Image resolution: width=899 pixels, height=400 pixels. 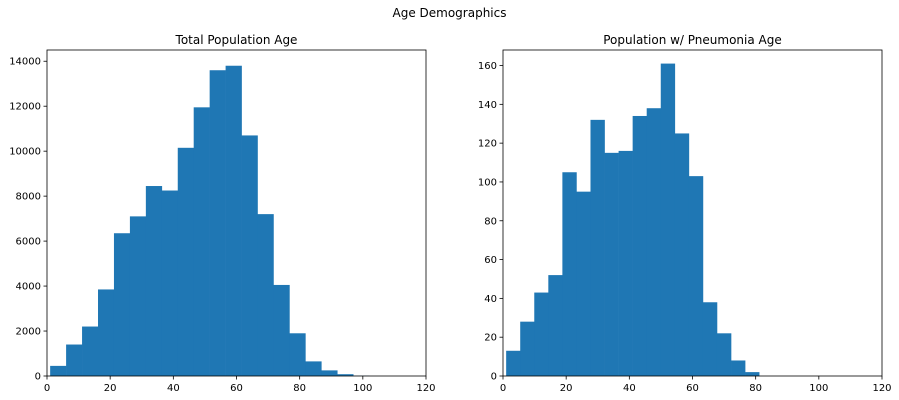 What do you see at coordinates (28, 242) in the screenshot?
I see `total-y-tick-label: 6000` at bounding box center [28, 242].